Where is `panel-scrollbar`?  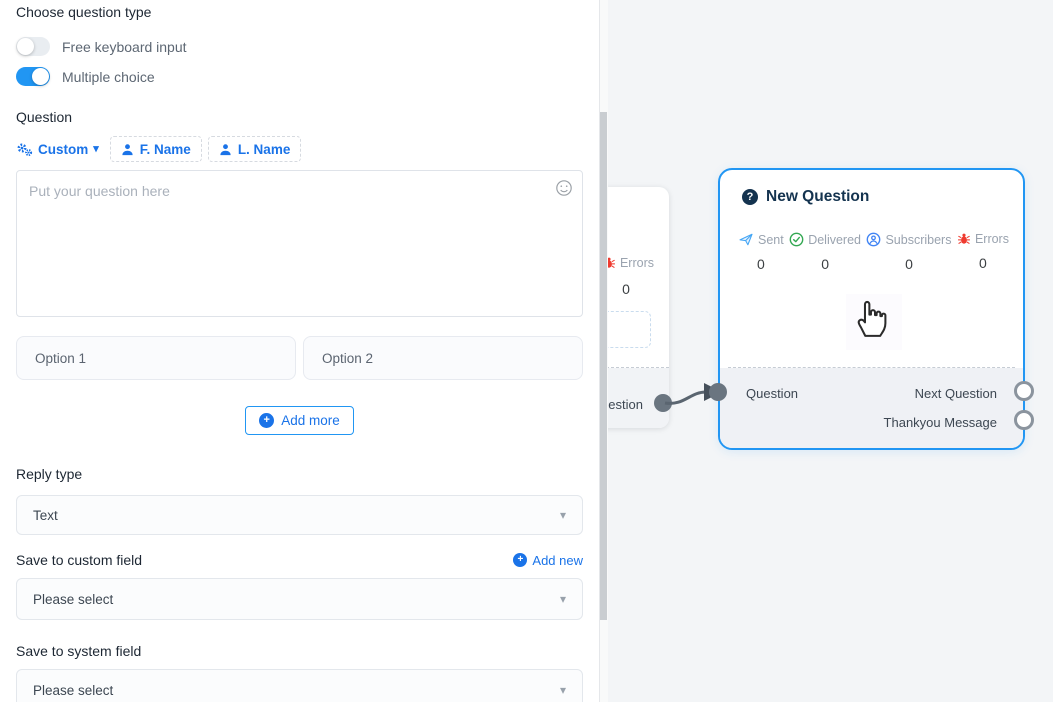
panel-scrollbar is located at coordinates (604, 351).